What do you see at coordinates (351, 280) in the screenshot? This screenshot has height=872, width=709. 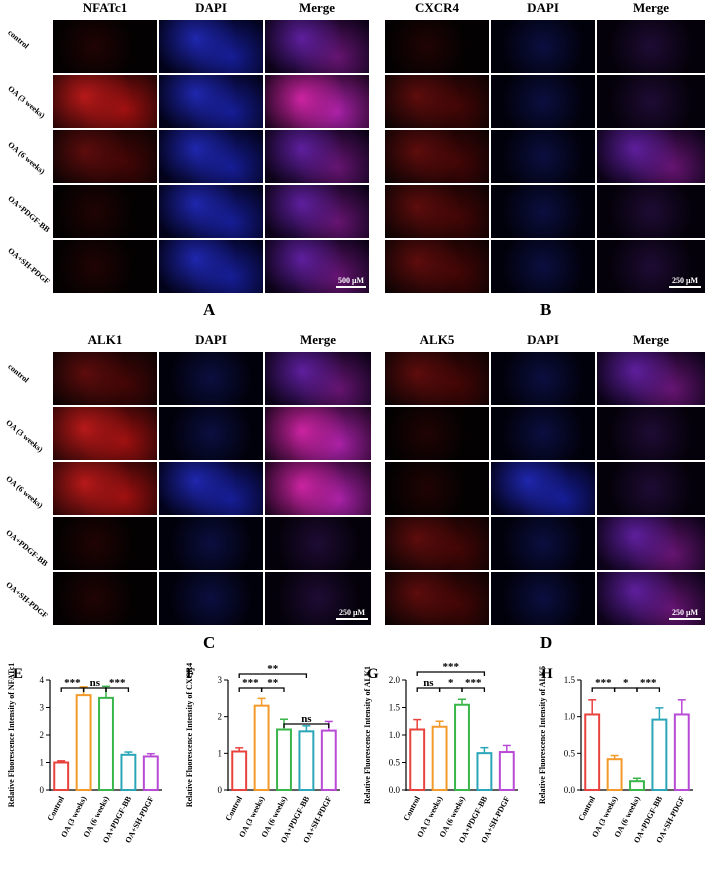 I see `scale-label: 500 μM` at bounding box center [351, 280].